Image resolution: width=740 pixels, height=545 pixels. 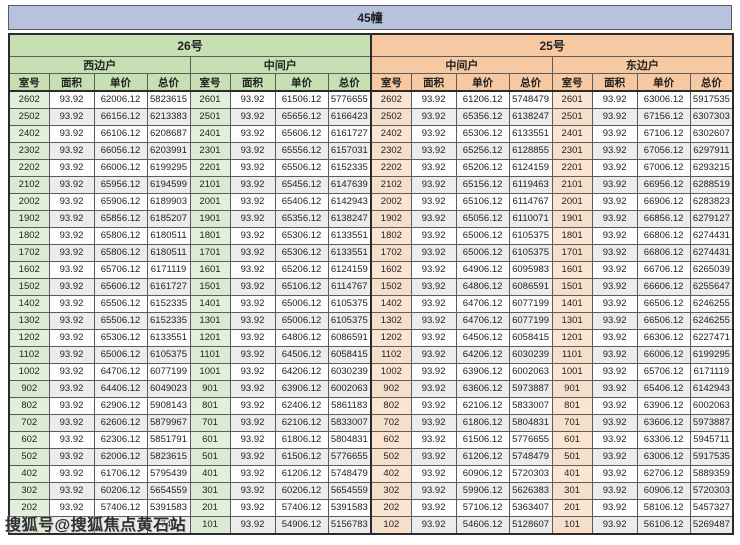 What do you see at coordinates (663, 117) in the screenshot?
I see `cell-unit-price: 67156.12` at bounding box center [663, 117].